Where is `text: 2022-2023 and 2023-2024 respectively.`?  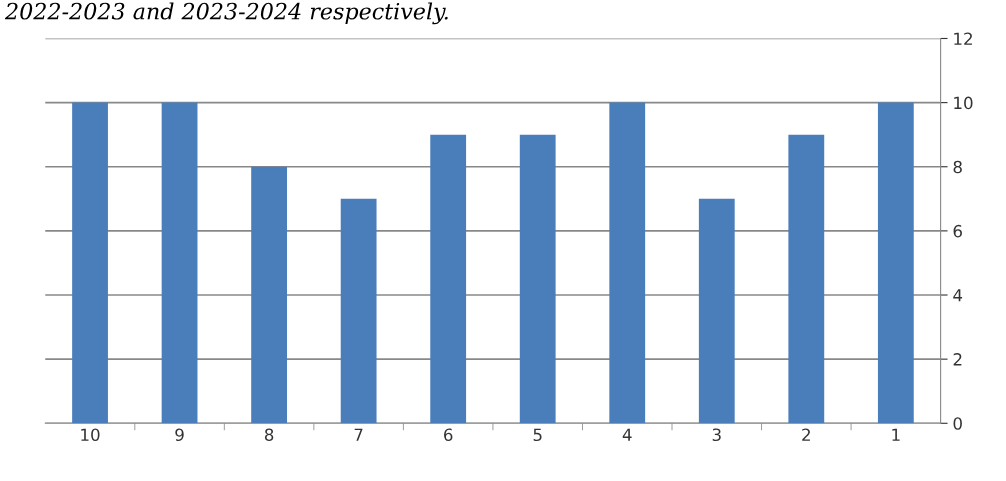 text: 2022-2023 and 2023-2024 respectively. is located at coordinates (226, 13).